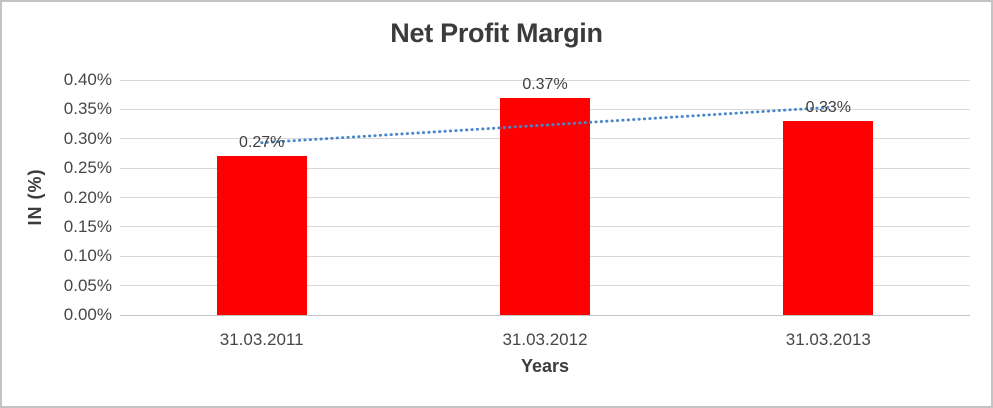 The height and width of the screenshot is (408, 993). What do you see at coordinates (87, 168) in the screenshot?
I see `y-tick-label: 0.25%` at bounding box center [87, 168].